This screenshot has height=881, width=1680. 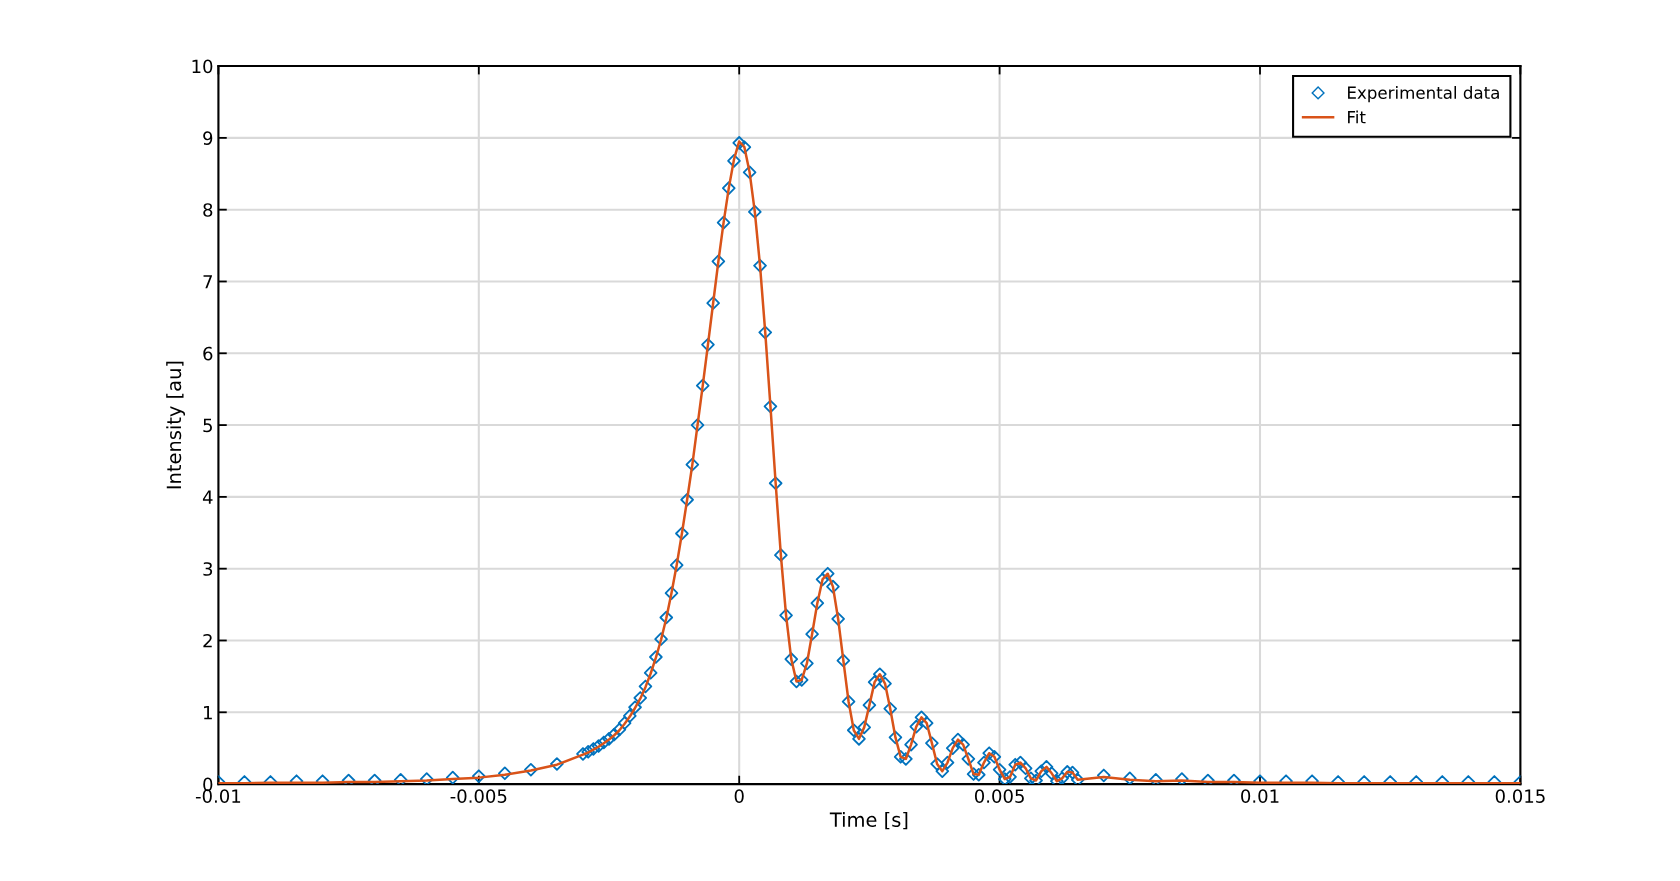 I want to click on y-tick-label: 10, so click(x=202, y=66).